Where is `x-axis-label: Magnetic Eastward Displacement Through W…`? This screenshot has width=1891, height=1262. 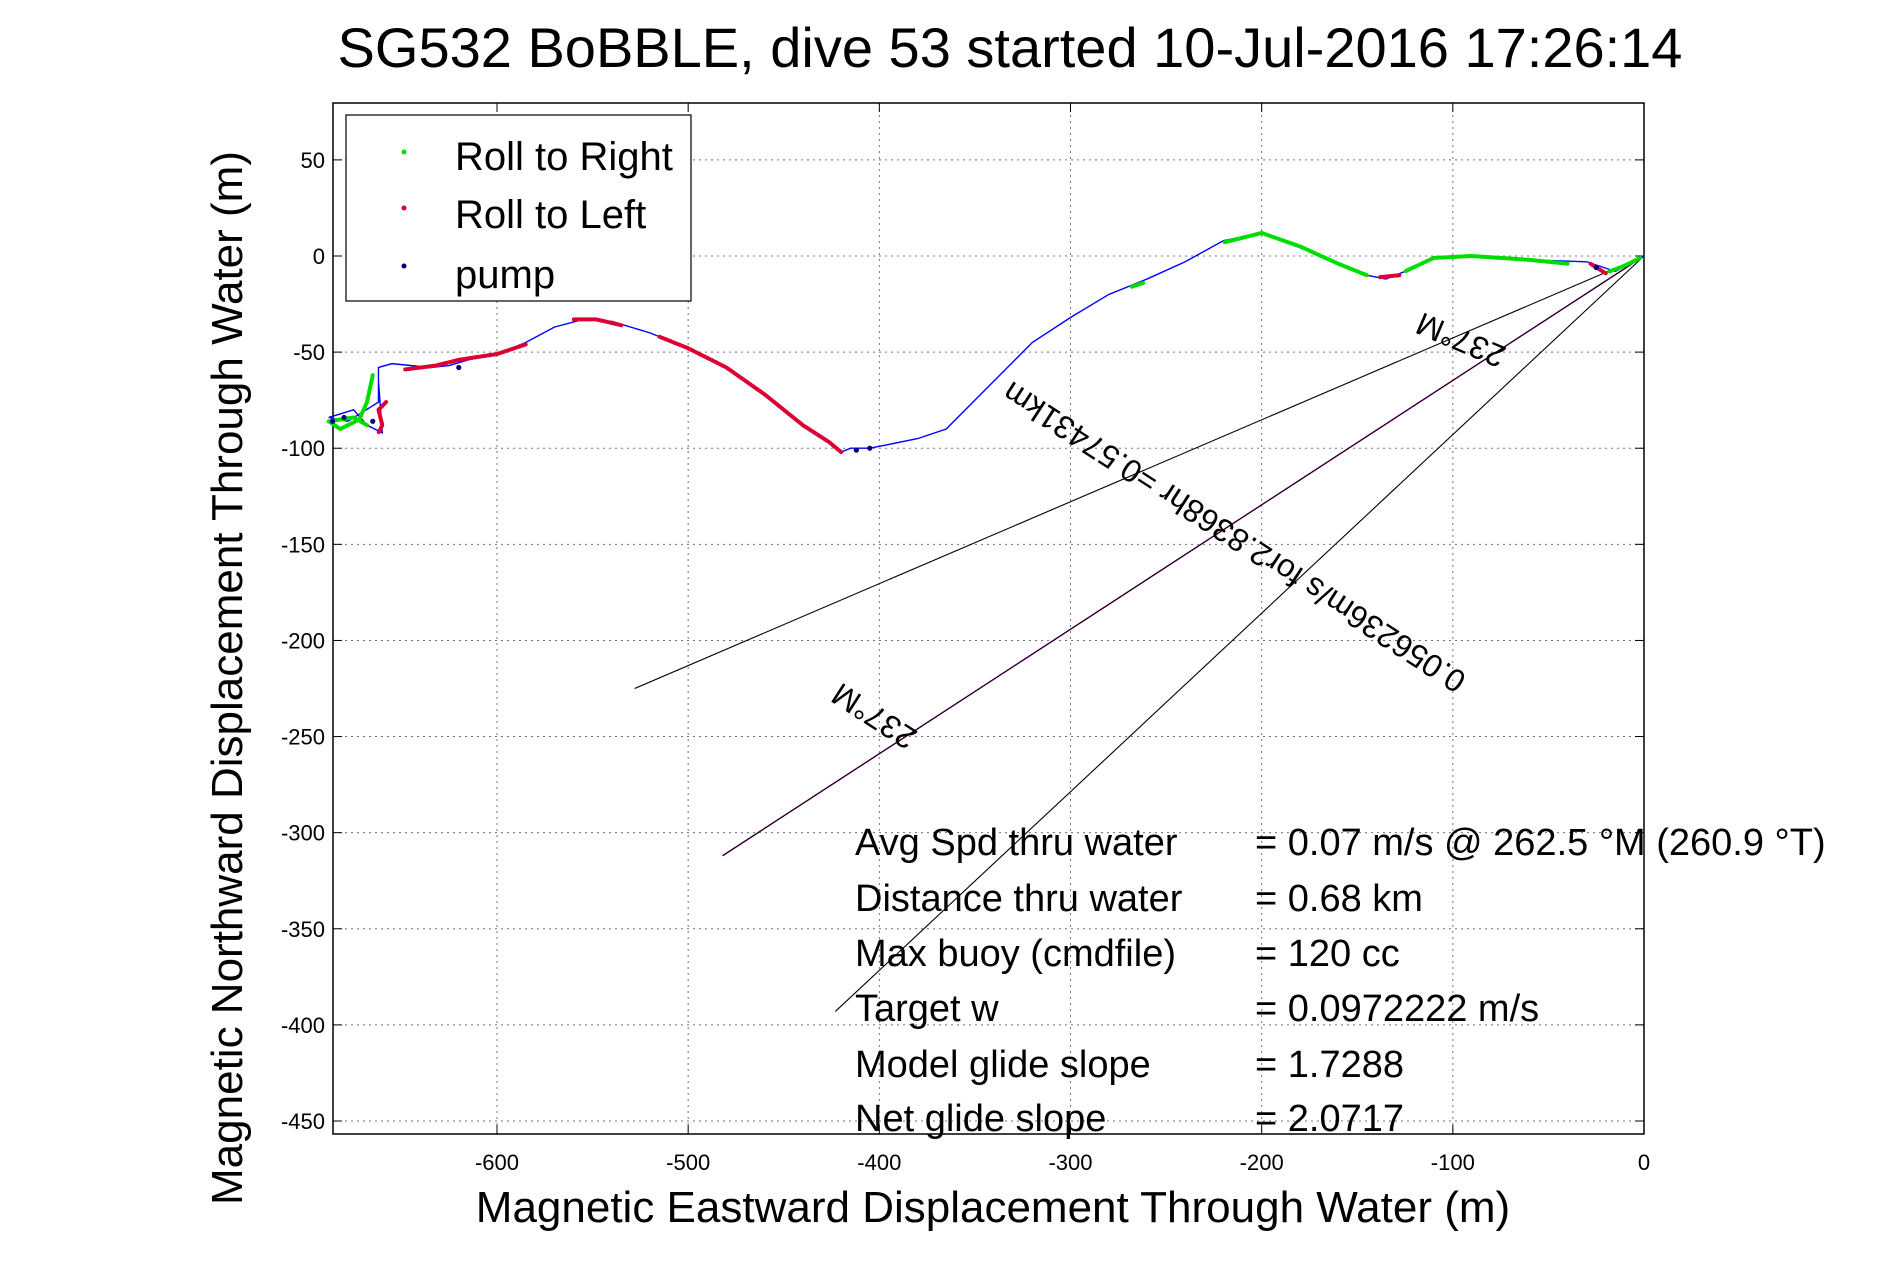 x-axis-label: Magnetic Eastward Displacement Through W… is located at coordinates (993, 1207).